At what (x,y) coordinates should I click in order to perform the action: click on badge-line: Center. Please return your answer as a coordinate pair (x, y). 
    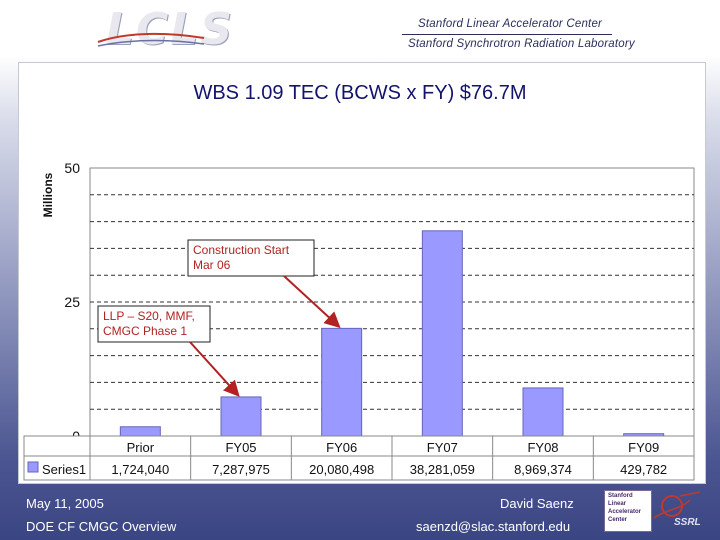
    Looking at the image, I should click on (618, 520).